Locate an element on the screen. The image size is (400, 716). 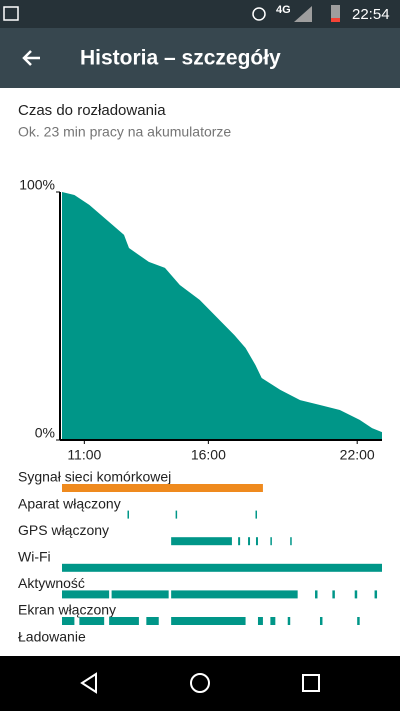
back-button is located at coordinates (31, 58).